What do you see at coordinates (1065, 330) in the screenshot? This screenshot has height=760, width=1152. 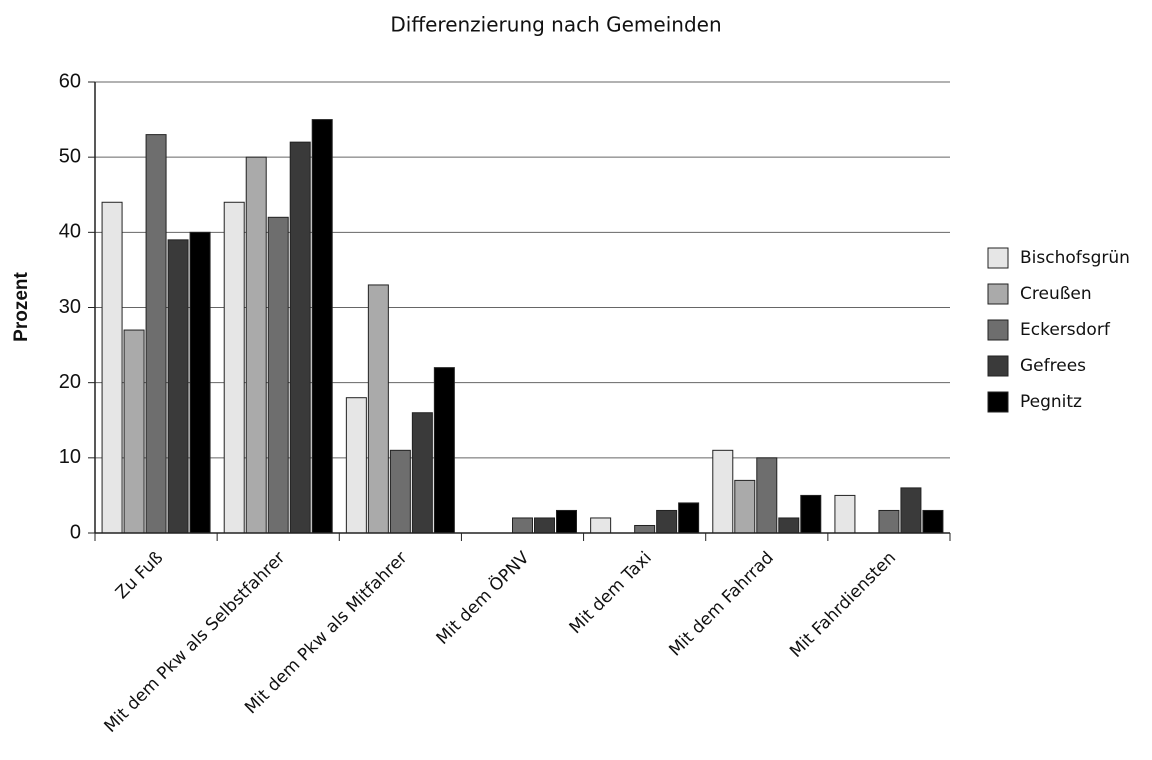 I see `legend-label: Eckersdorf` at bounding box center [1065, 330].